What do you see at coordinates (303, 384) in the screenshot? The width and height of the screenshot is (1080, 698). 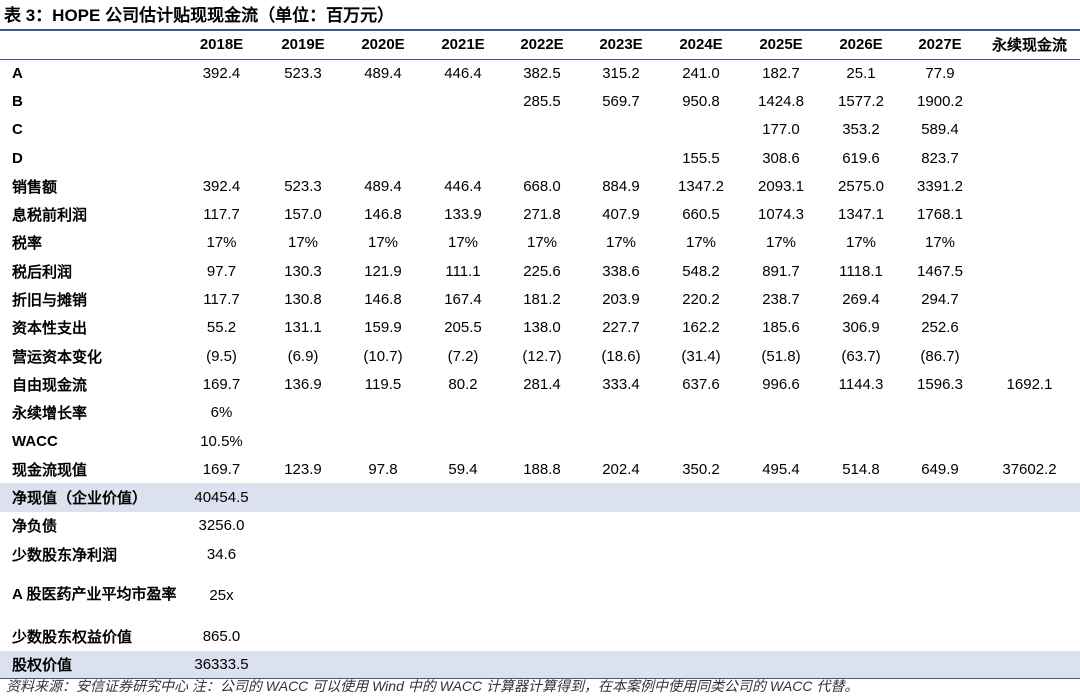 I see `value-cell: 136.9` at bounding box center [303, 384].